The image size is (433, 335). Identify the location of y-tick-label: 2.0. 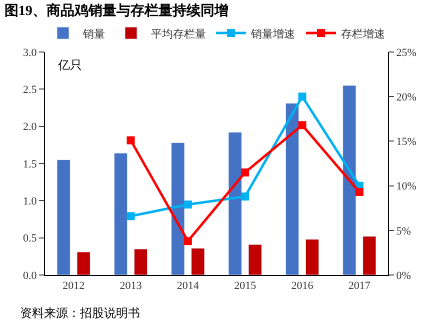
(30, 127).